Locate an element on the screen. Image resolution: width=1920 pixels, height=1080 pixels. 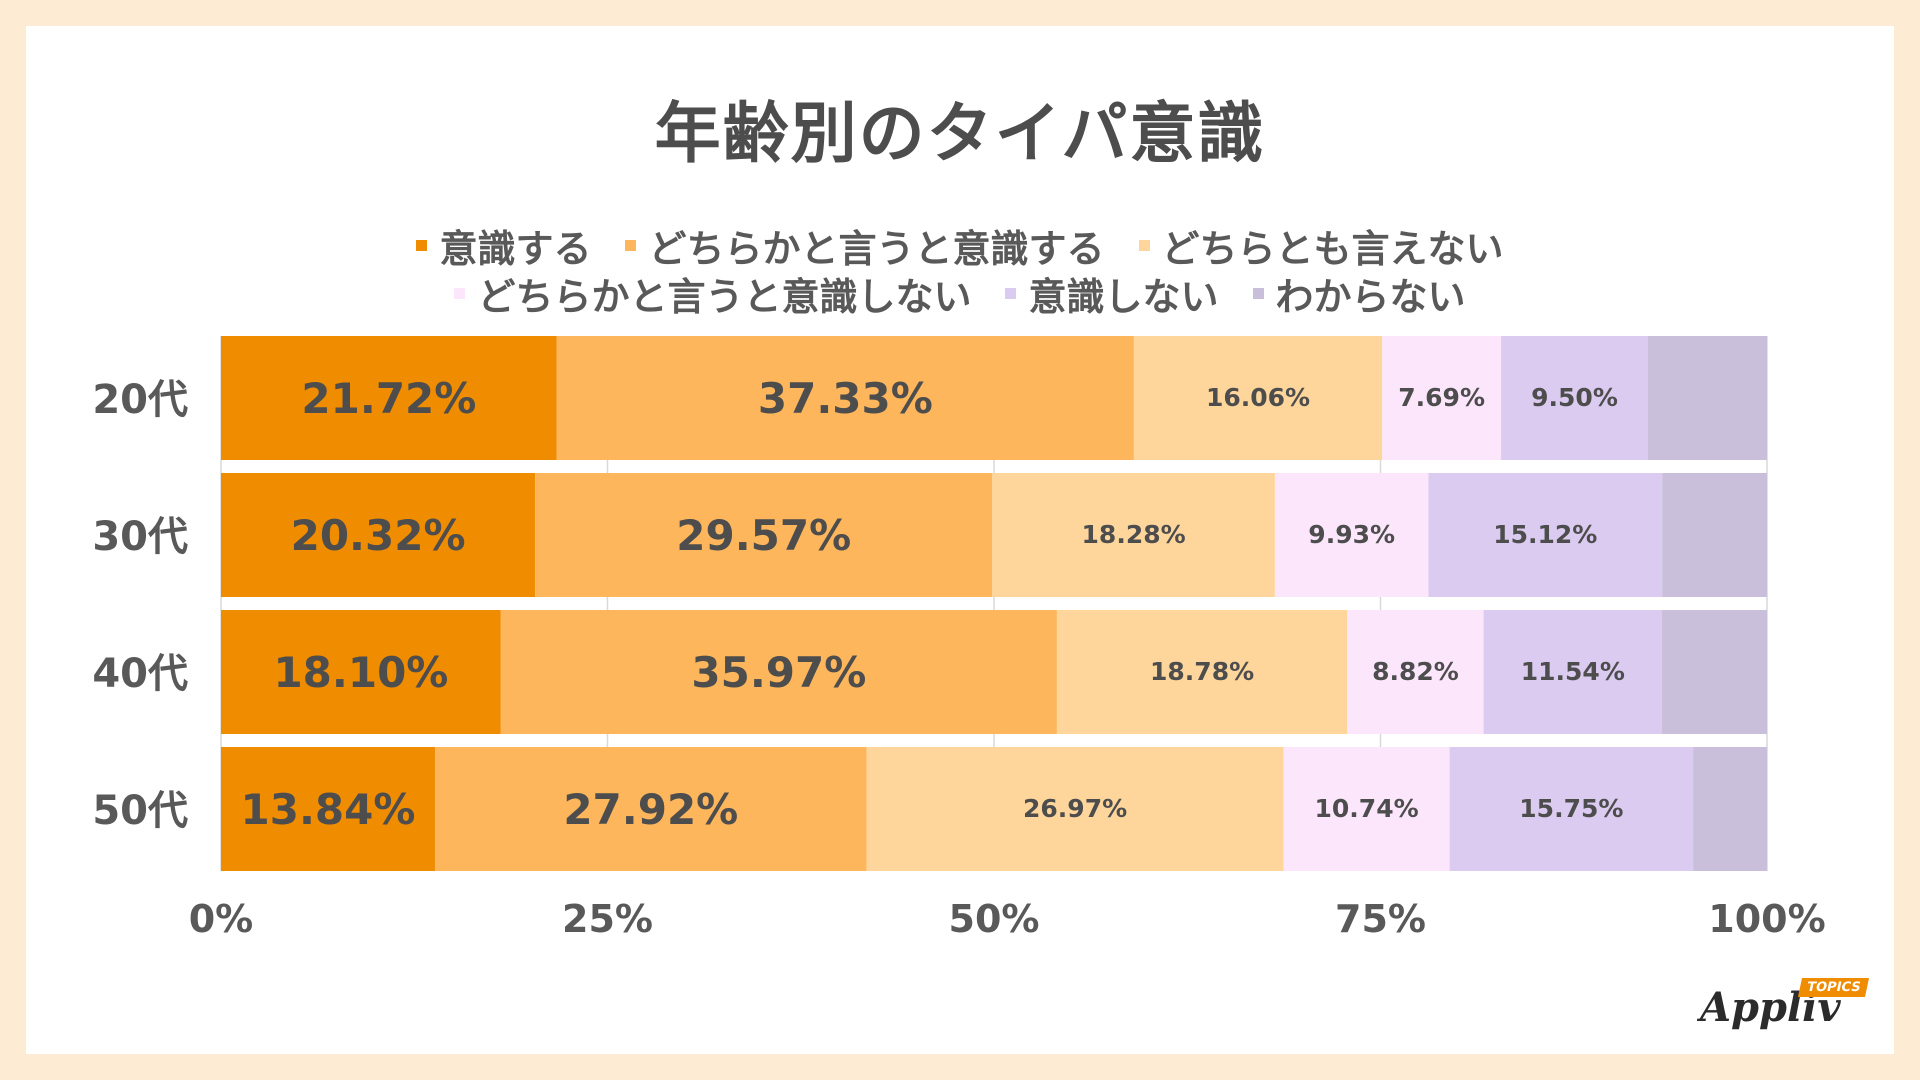
data-label-2-5: 15.12% is located at coordinates (1545, 534).